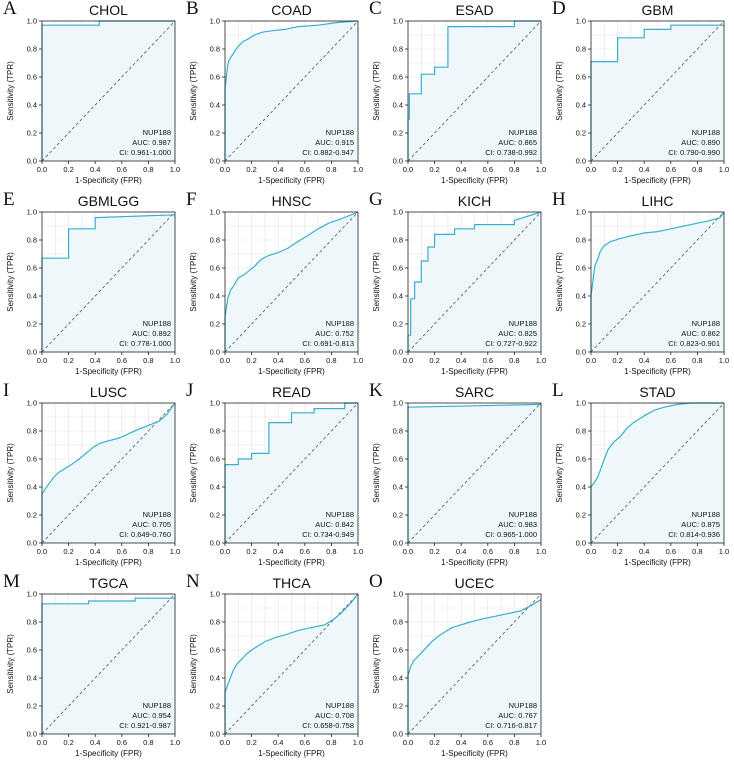  What do you see at coordinates (334, 333) in the screenshot?
I see `legend-text: AUC: 0.752` at bounding box center [334, 333].